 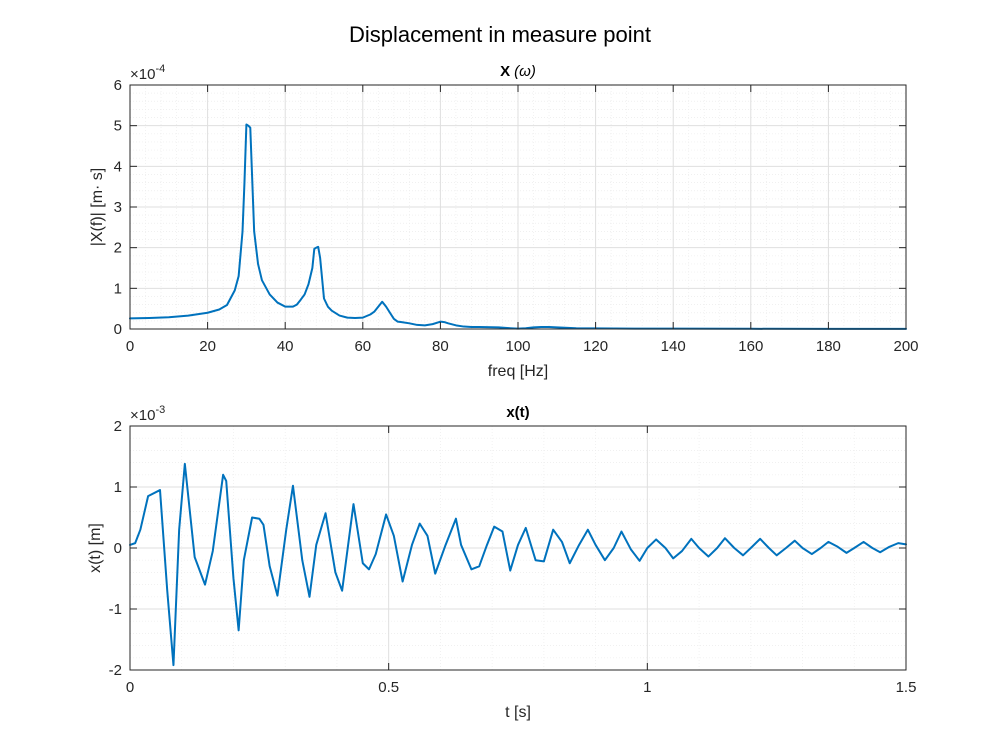 What do you see at coordinates (518, 712) in the screenshot?
I see `time-xlabel: t [s]` at bounding box center [518, 712].